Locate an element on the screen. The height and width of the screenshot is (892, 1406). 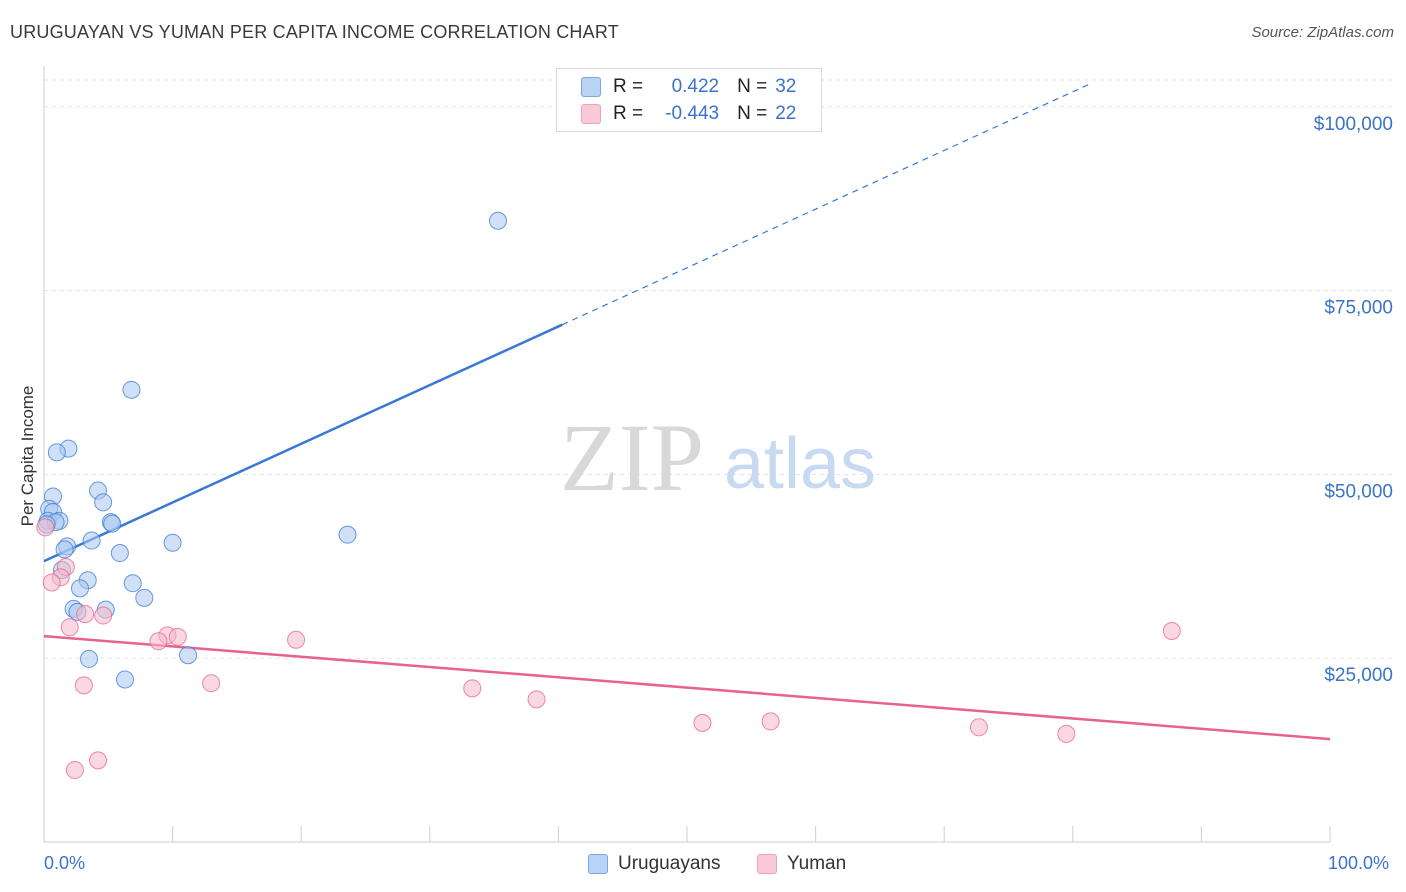
legend-n-value: 32 is located at coordinates (786, 86).